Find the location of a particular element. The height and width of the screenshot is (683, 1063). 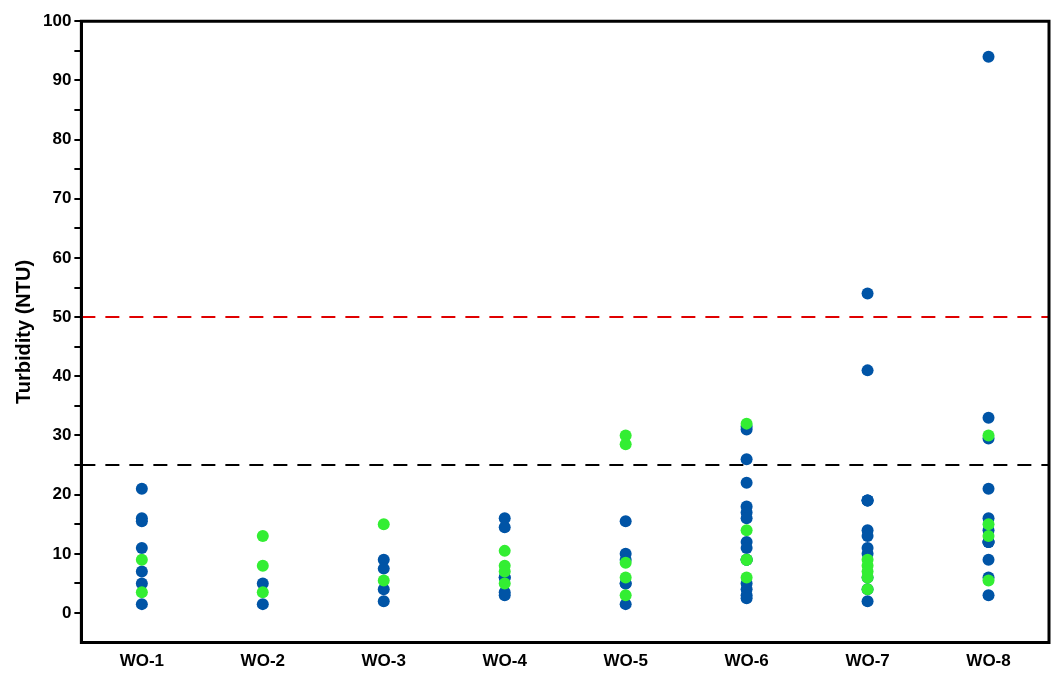

x-tick-label: WO-7 is located at coordinates (867, 661).